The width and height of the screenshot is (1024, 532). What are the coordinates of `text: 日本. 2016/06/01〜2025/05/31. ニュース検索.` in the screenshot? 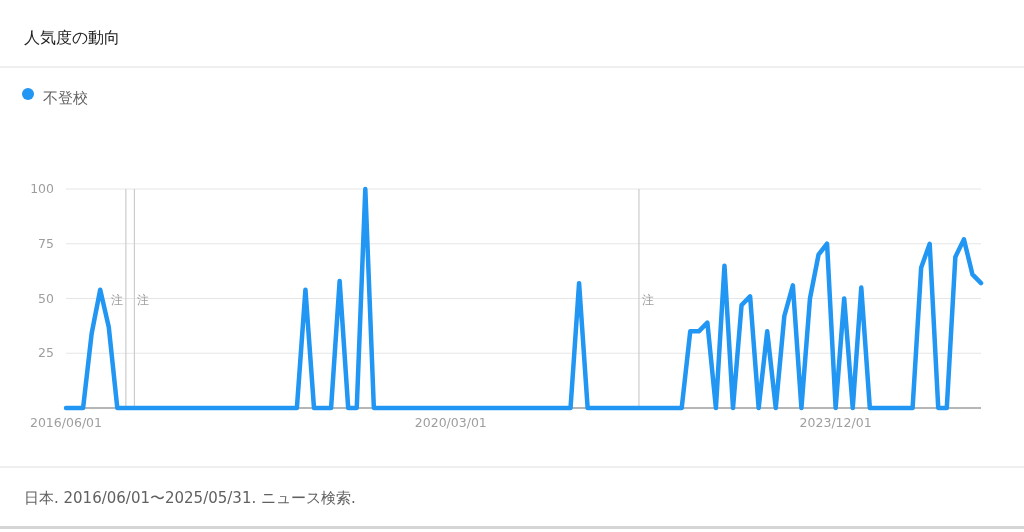 It's located at (190, 498).